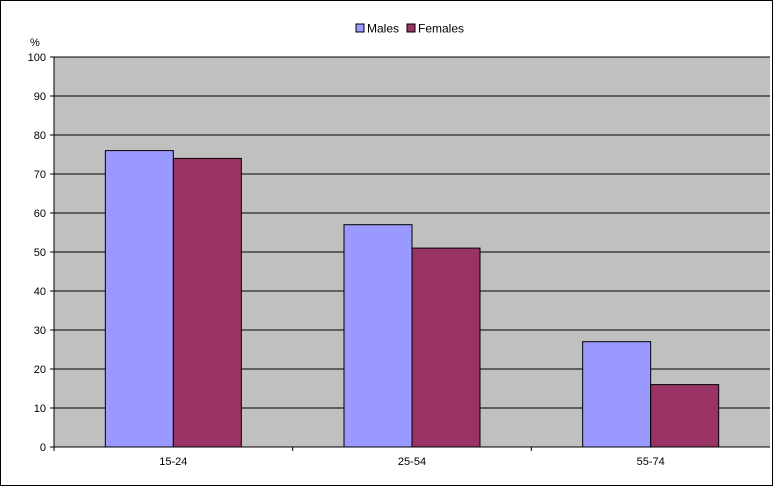 This screenshot has width=773, height=486. I want to click on x-tick-label: 15-24, so click(173, 462).